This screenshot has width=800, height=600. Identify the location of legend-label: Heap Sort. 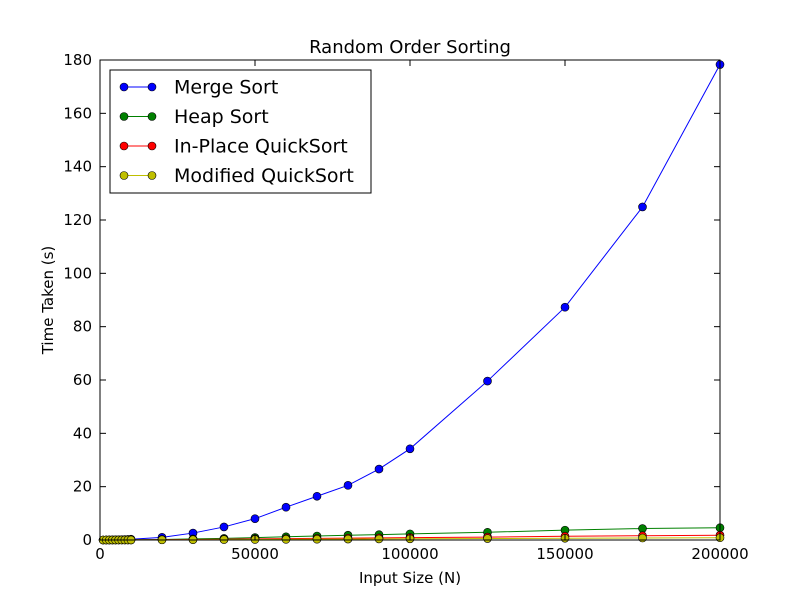
(221, 117).